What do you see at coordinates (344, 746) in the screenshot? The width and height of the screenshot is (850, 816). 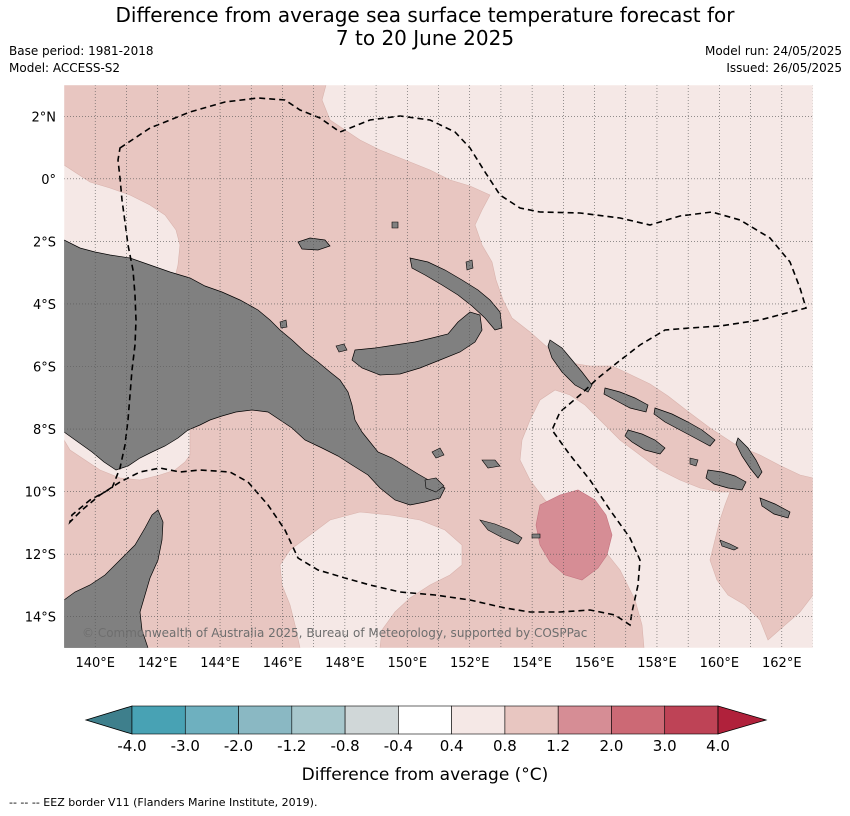 I see `colorbar-tick: -0.8` at bounding box center [344, 746].